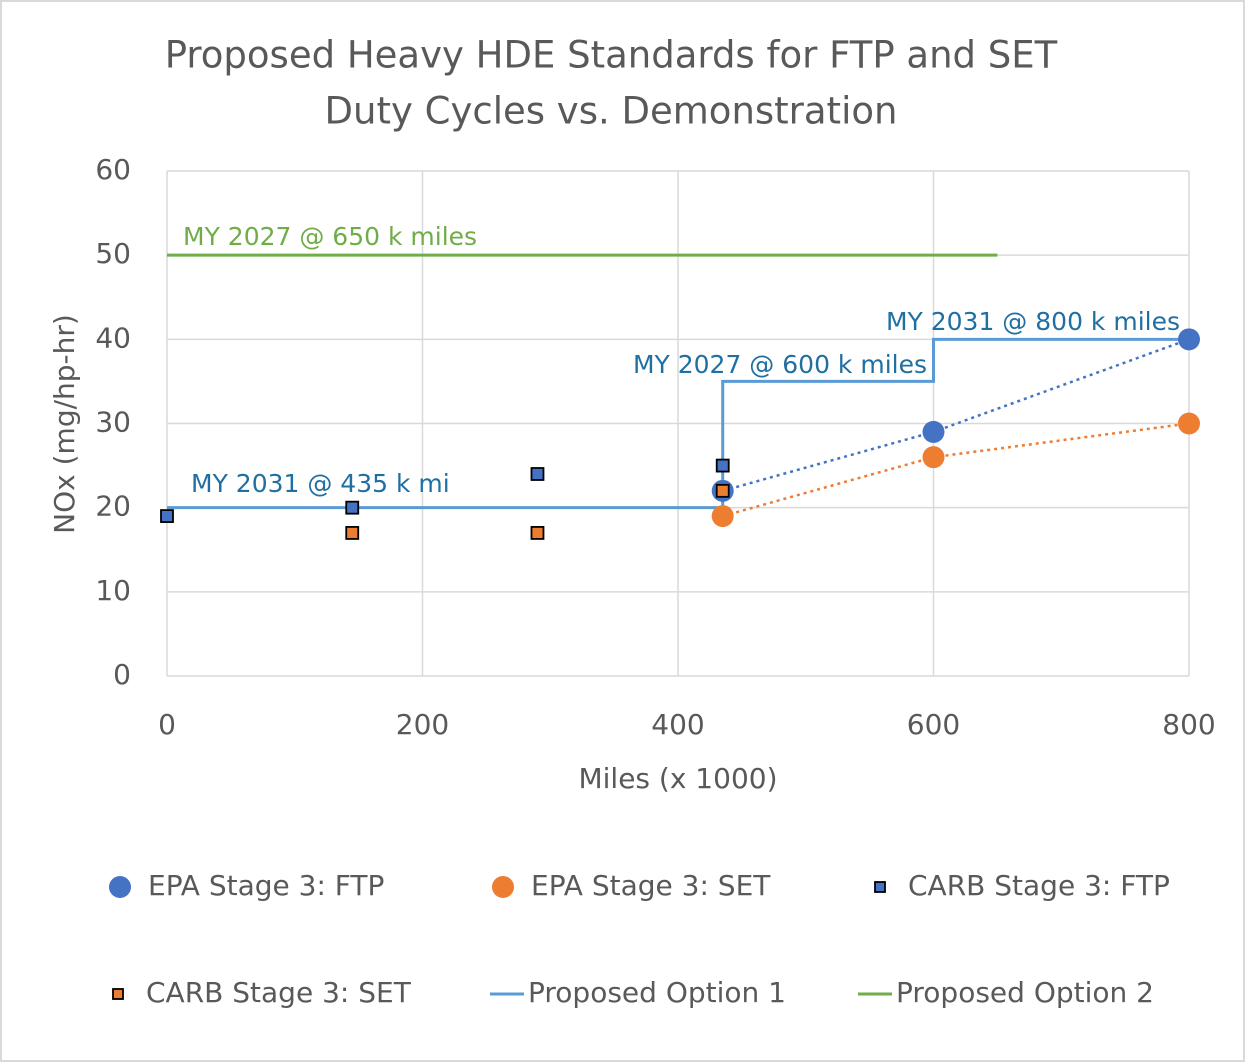 This screenshot has height=1063, width=1246. Describe the element at coordinates (113, 337) in the screenshot. I see `y-tick-label: 40` at that location.